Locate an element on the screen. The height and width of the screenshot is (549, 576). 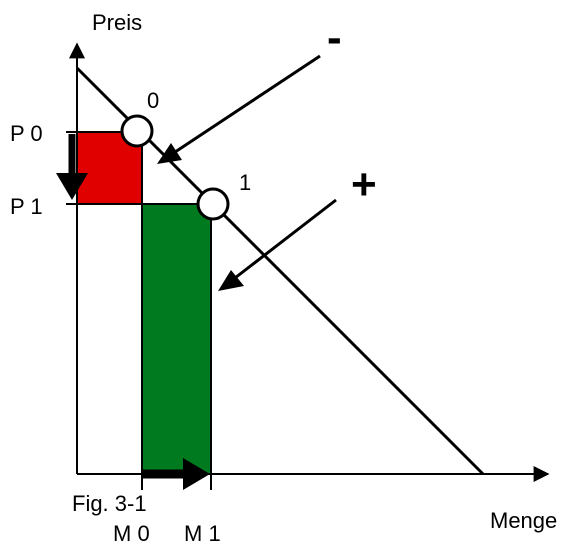
price-label-p1: P 1 is located at coordinates (26, 206).